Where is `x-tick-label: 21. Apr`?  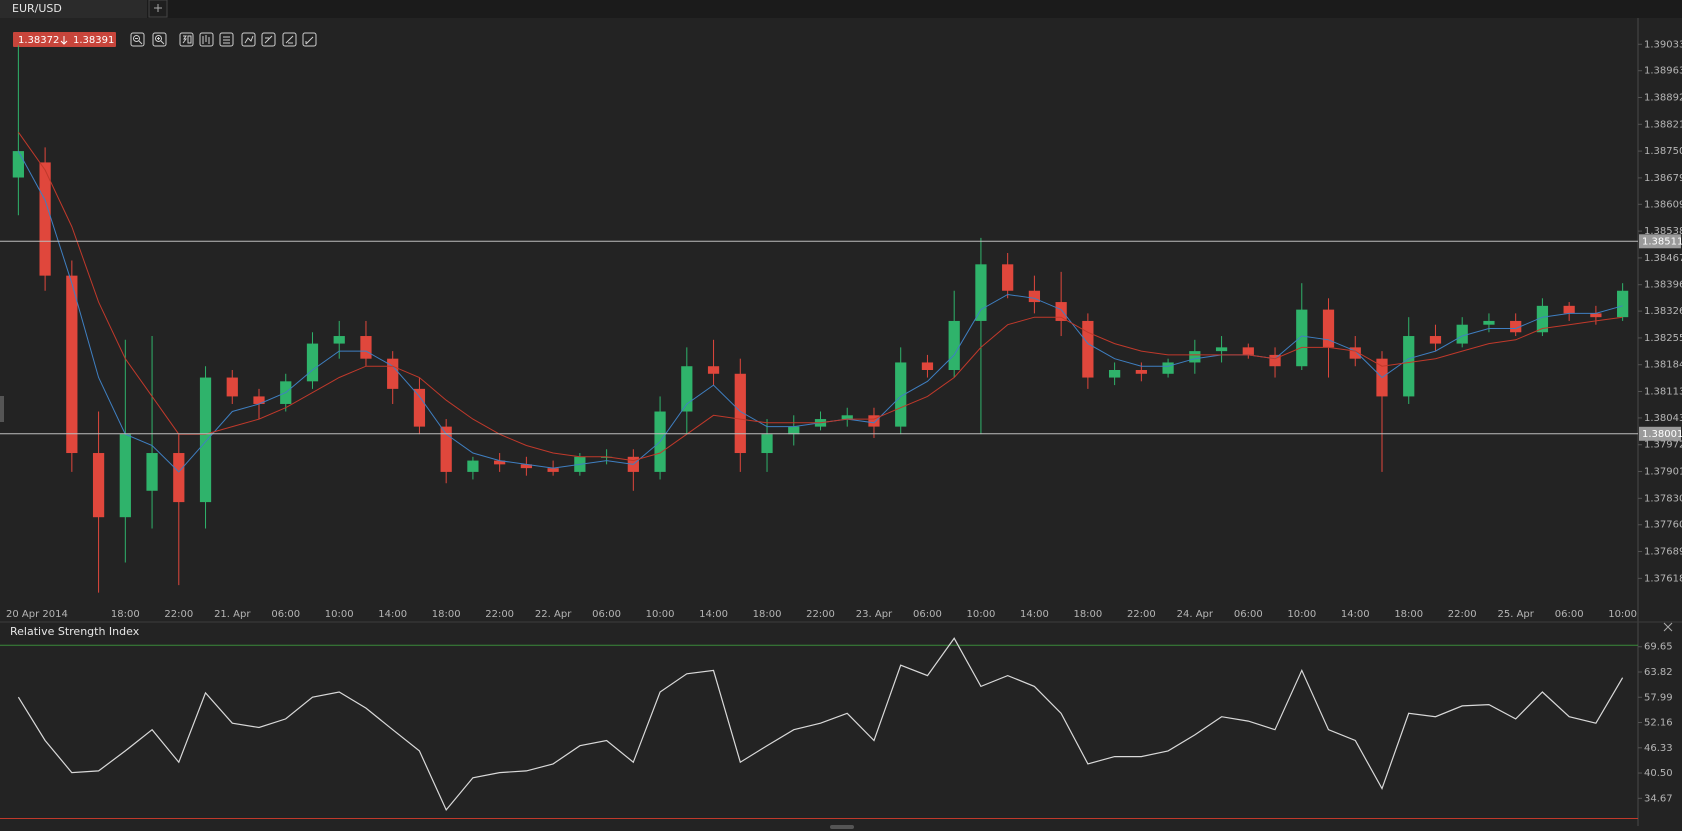
x-tick-label: 21. Apr is located at coordinates (232, 614).